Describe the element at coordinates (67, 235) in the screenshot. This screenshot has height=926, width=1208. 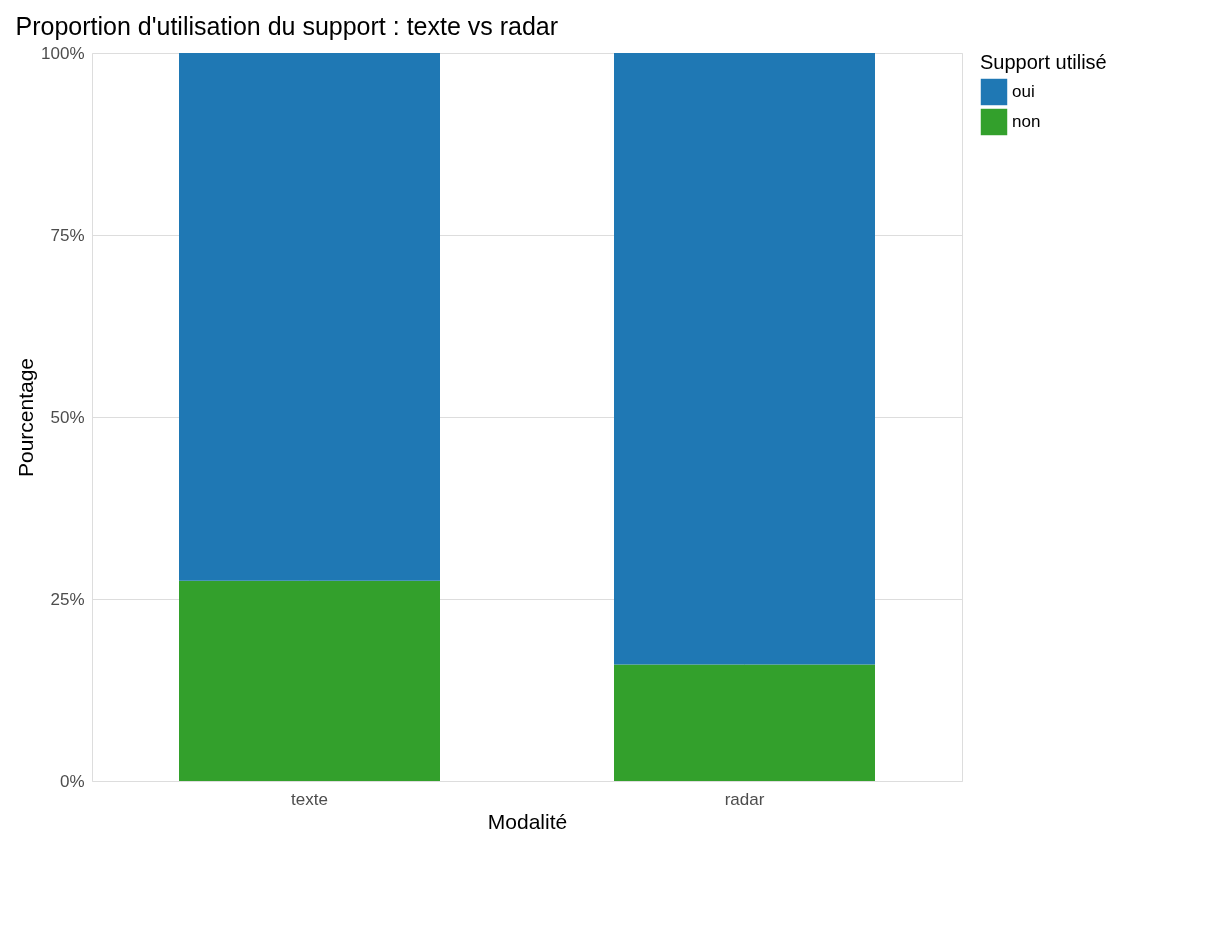
I see `y-tick-label: 75%` at that location.